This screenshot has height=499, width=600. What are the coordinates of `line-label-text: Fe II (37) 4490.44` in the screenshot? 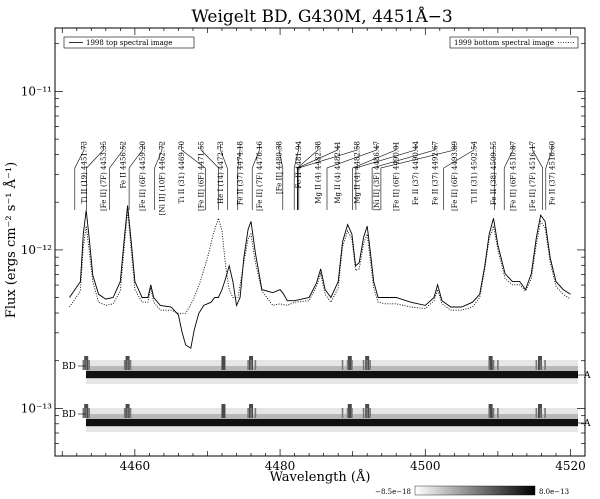 It's located at (416, 172).